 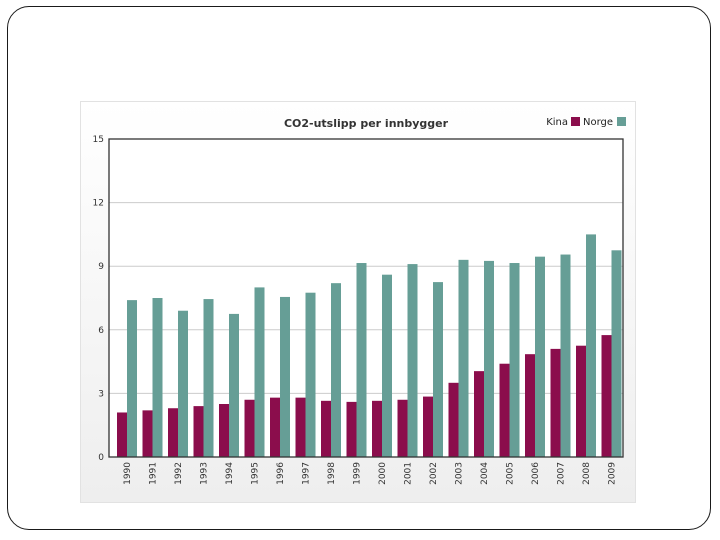 I want to click on x-tick-label: 2005, so click(x=511, y=473).